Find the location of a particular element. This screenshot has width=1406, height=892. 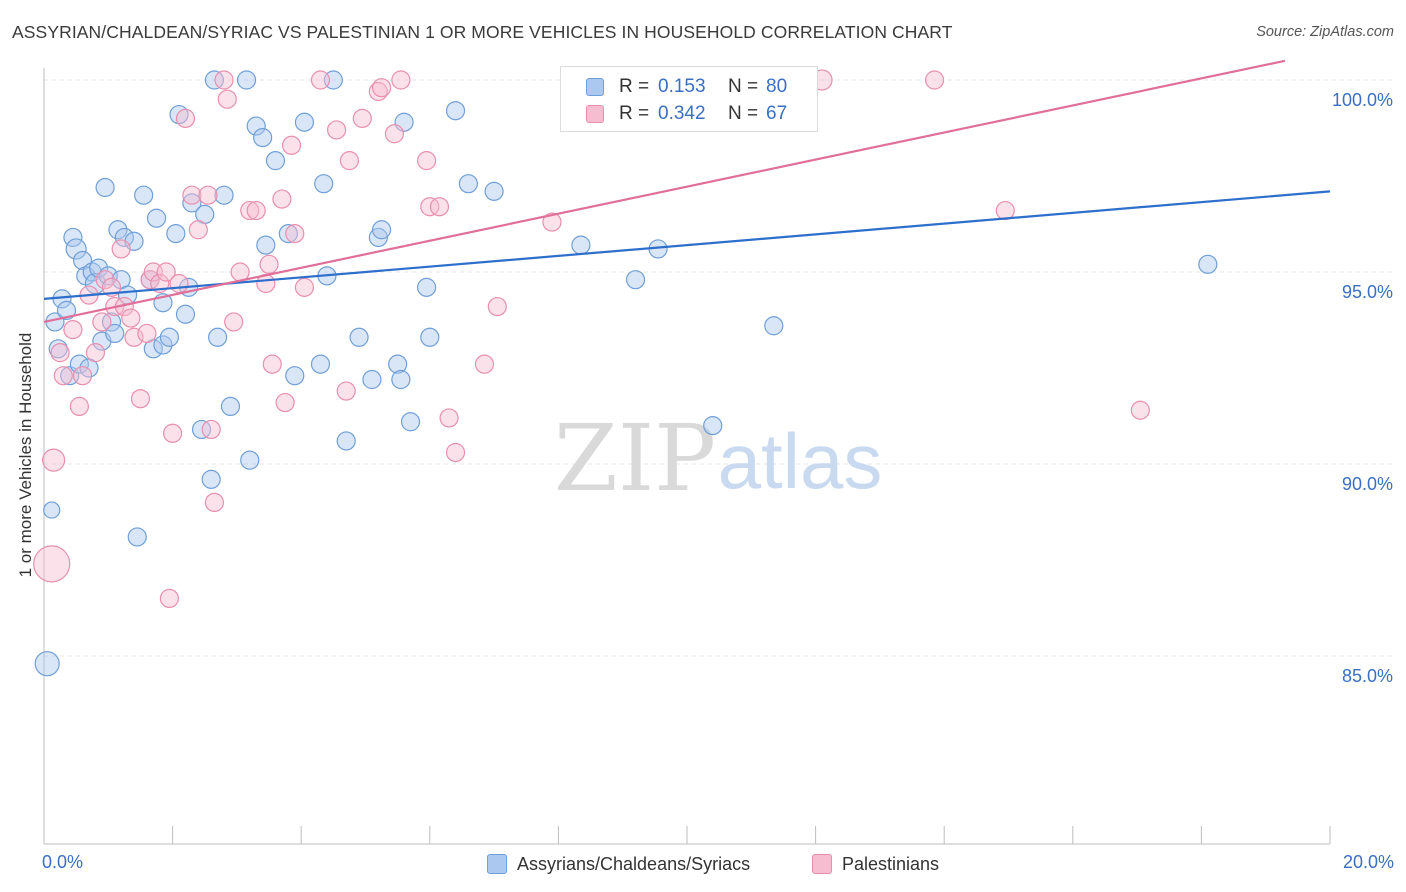

r-value: 0.342 is located at coordinates (682, 113).